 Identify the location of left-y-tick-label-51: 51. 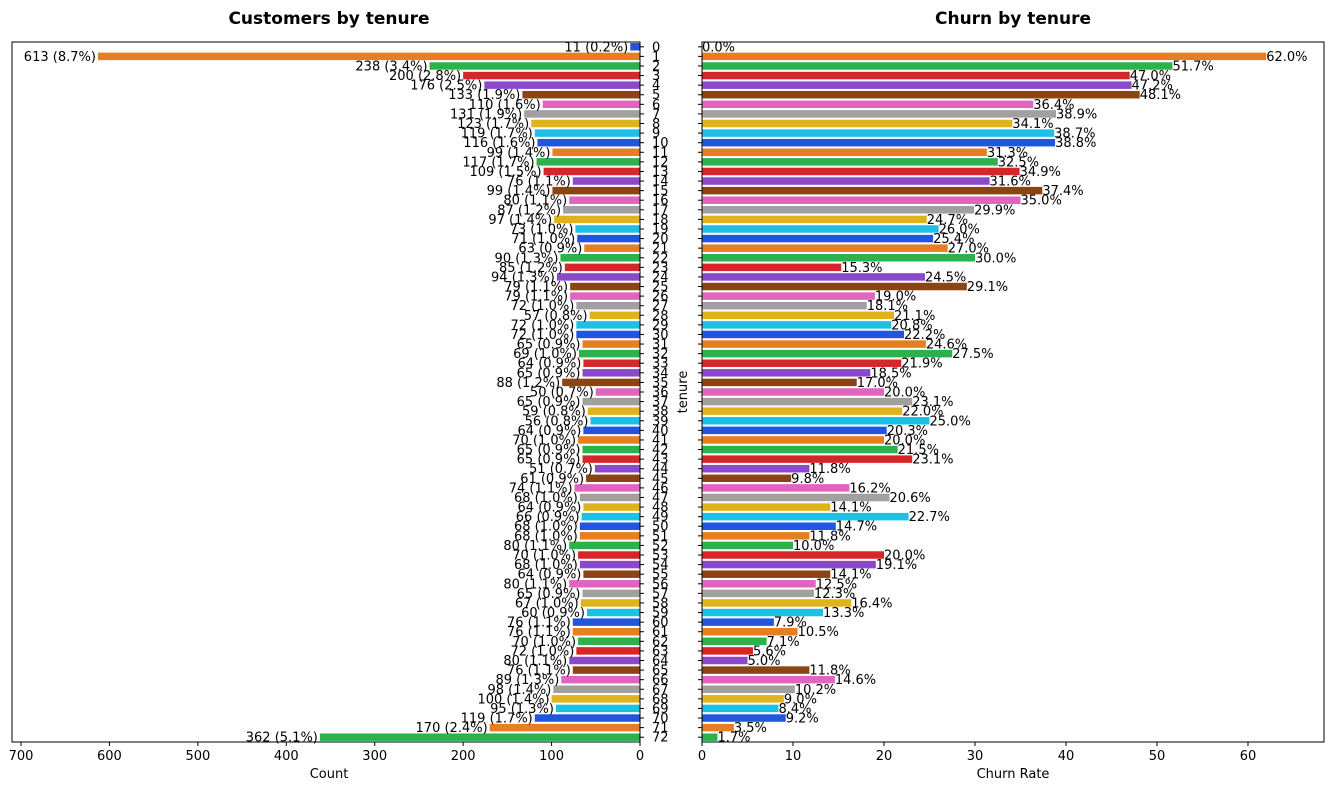
(660, 536).